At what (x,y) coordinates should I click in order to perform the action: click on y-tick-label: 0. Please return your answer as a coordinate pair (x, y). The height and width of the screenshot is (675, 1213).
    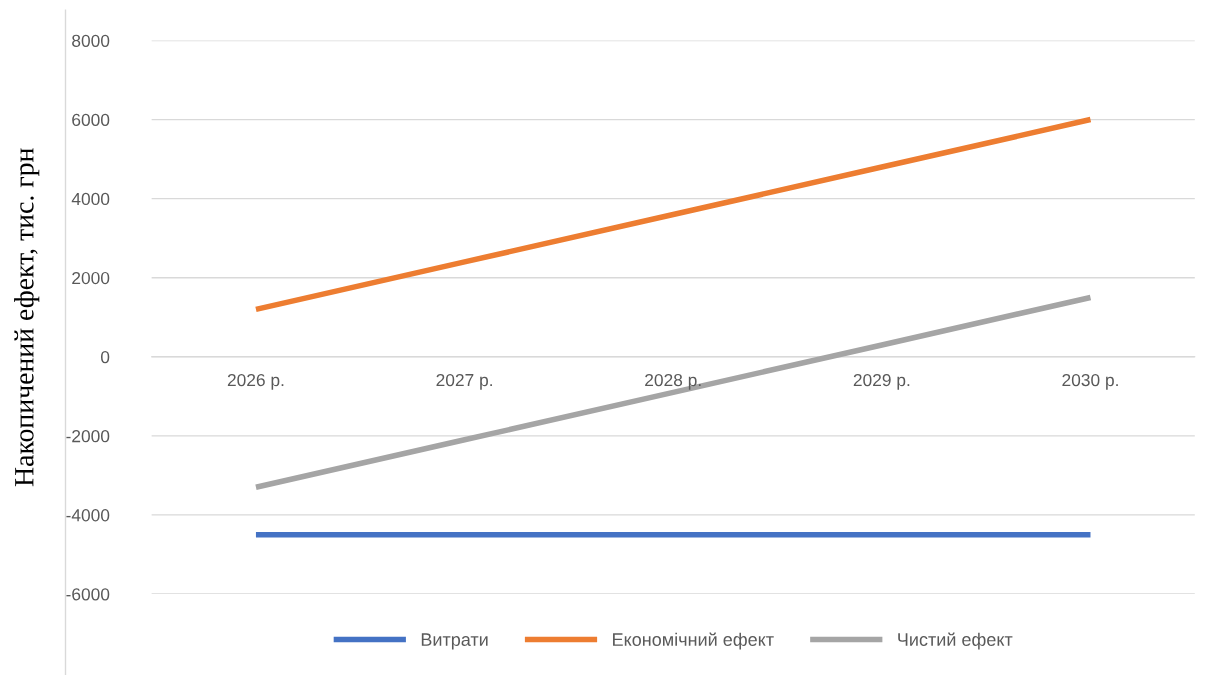
    Looking at the image, I should click on (105, 357).